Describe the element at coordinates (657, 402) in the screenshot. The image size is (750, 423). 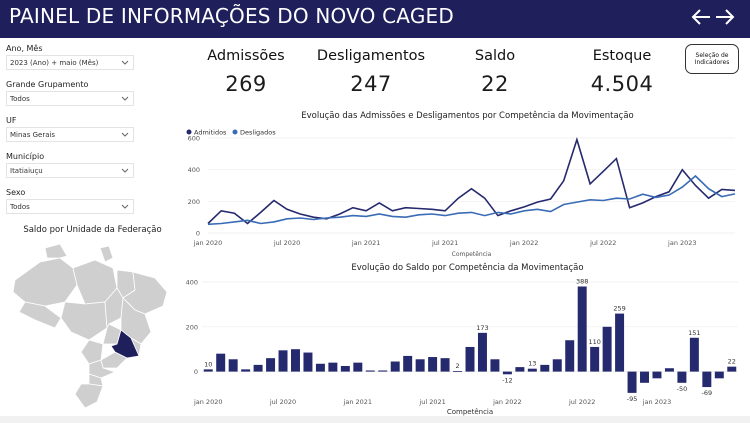
I see `x-tick-label: jan 2023` at that location.